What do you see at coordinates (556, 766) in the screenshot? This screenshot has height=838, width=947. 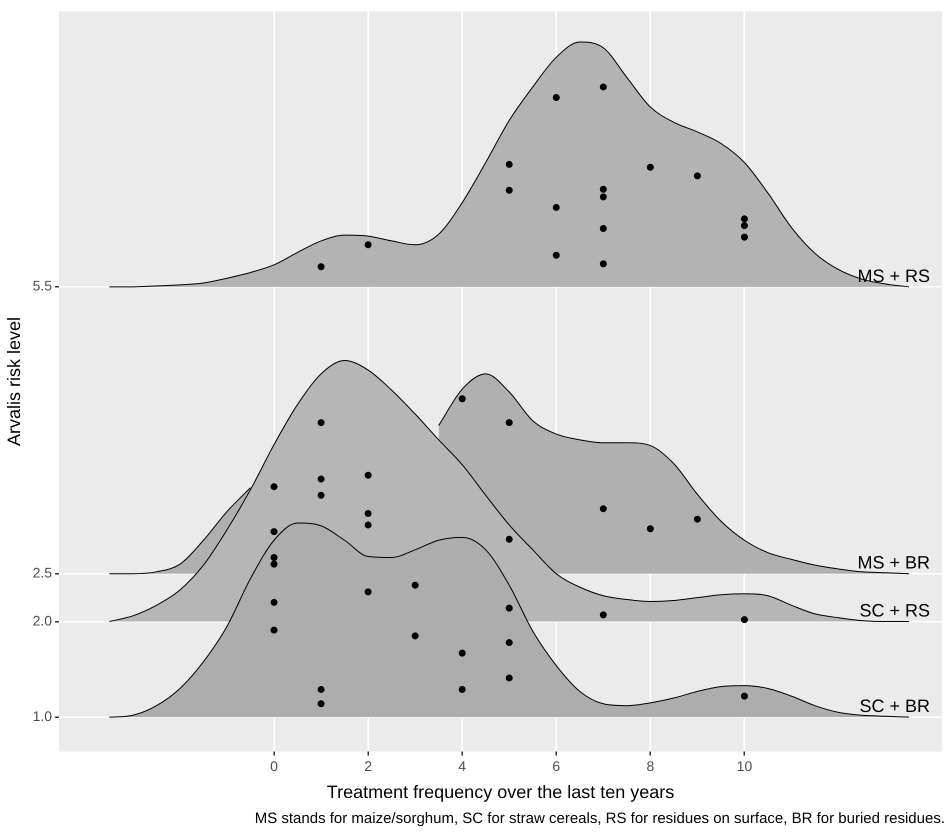 I see `x-tick-label: 6` at bounding box center [556, 766].